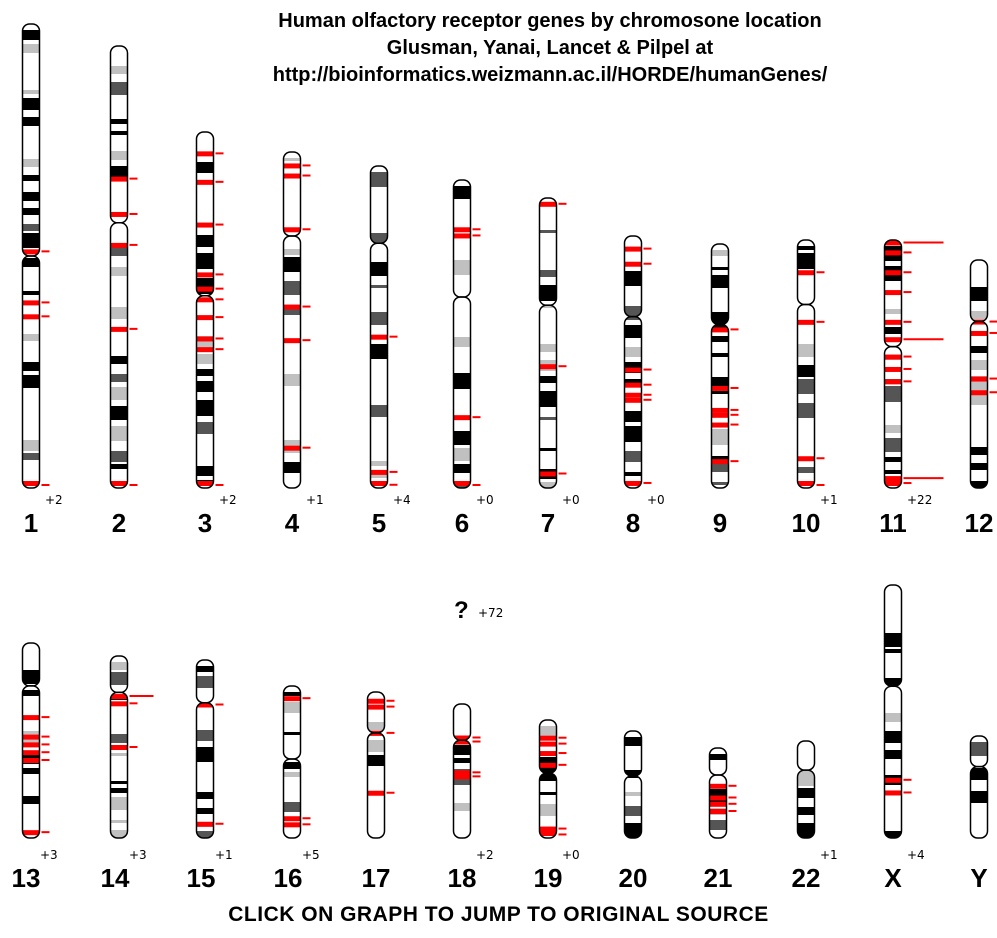 Image resolution: width=997 pixels, height=938 pixels. I want to click on chromosome-label: 9, so click(720, 523).